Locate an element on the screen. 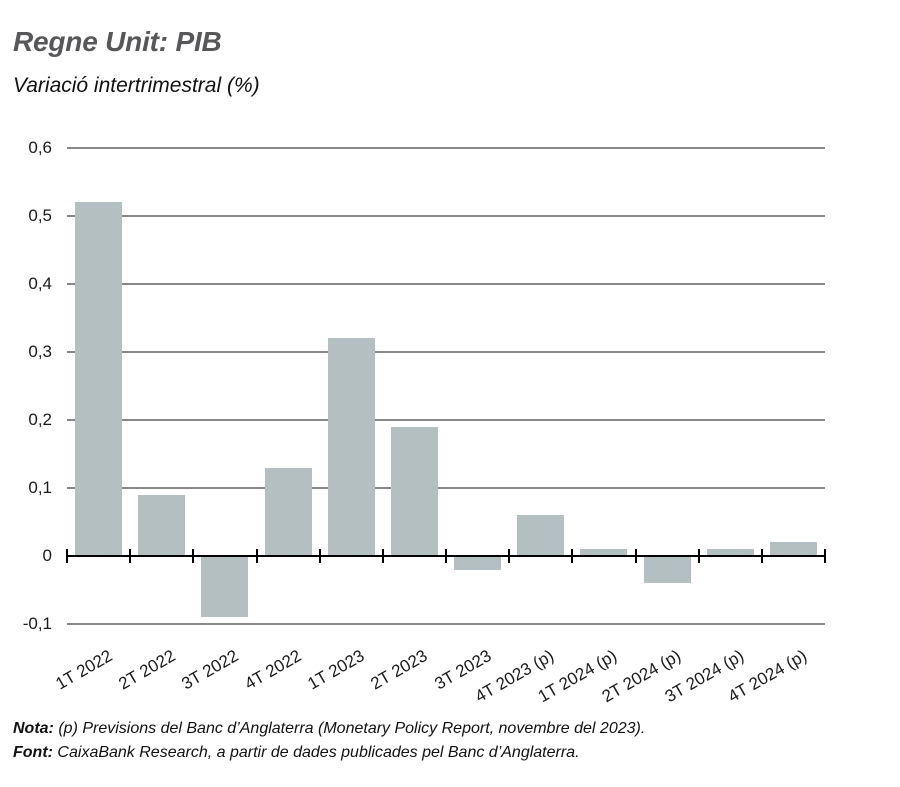  x-axis-tick-label: 2T 2022 is located at coordinates (146, 670).